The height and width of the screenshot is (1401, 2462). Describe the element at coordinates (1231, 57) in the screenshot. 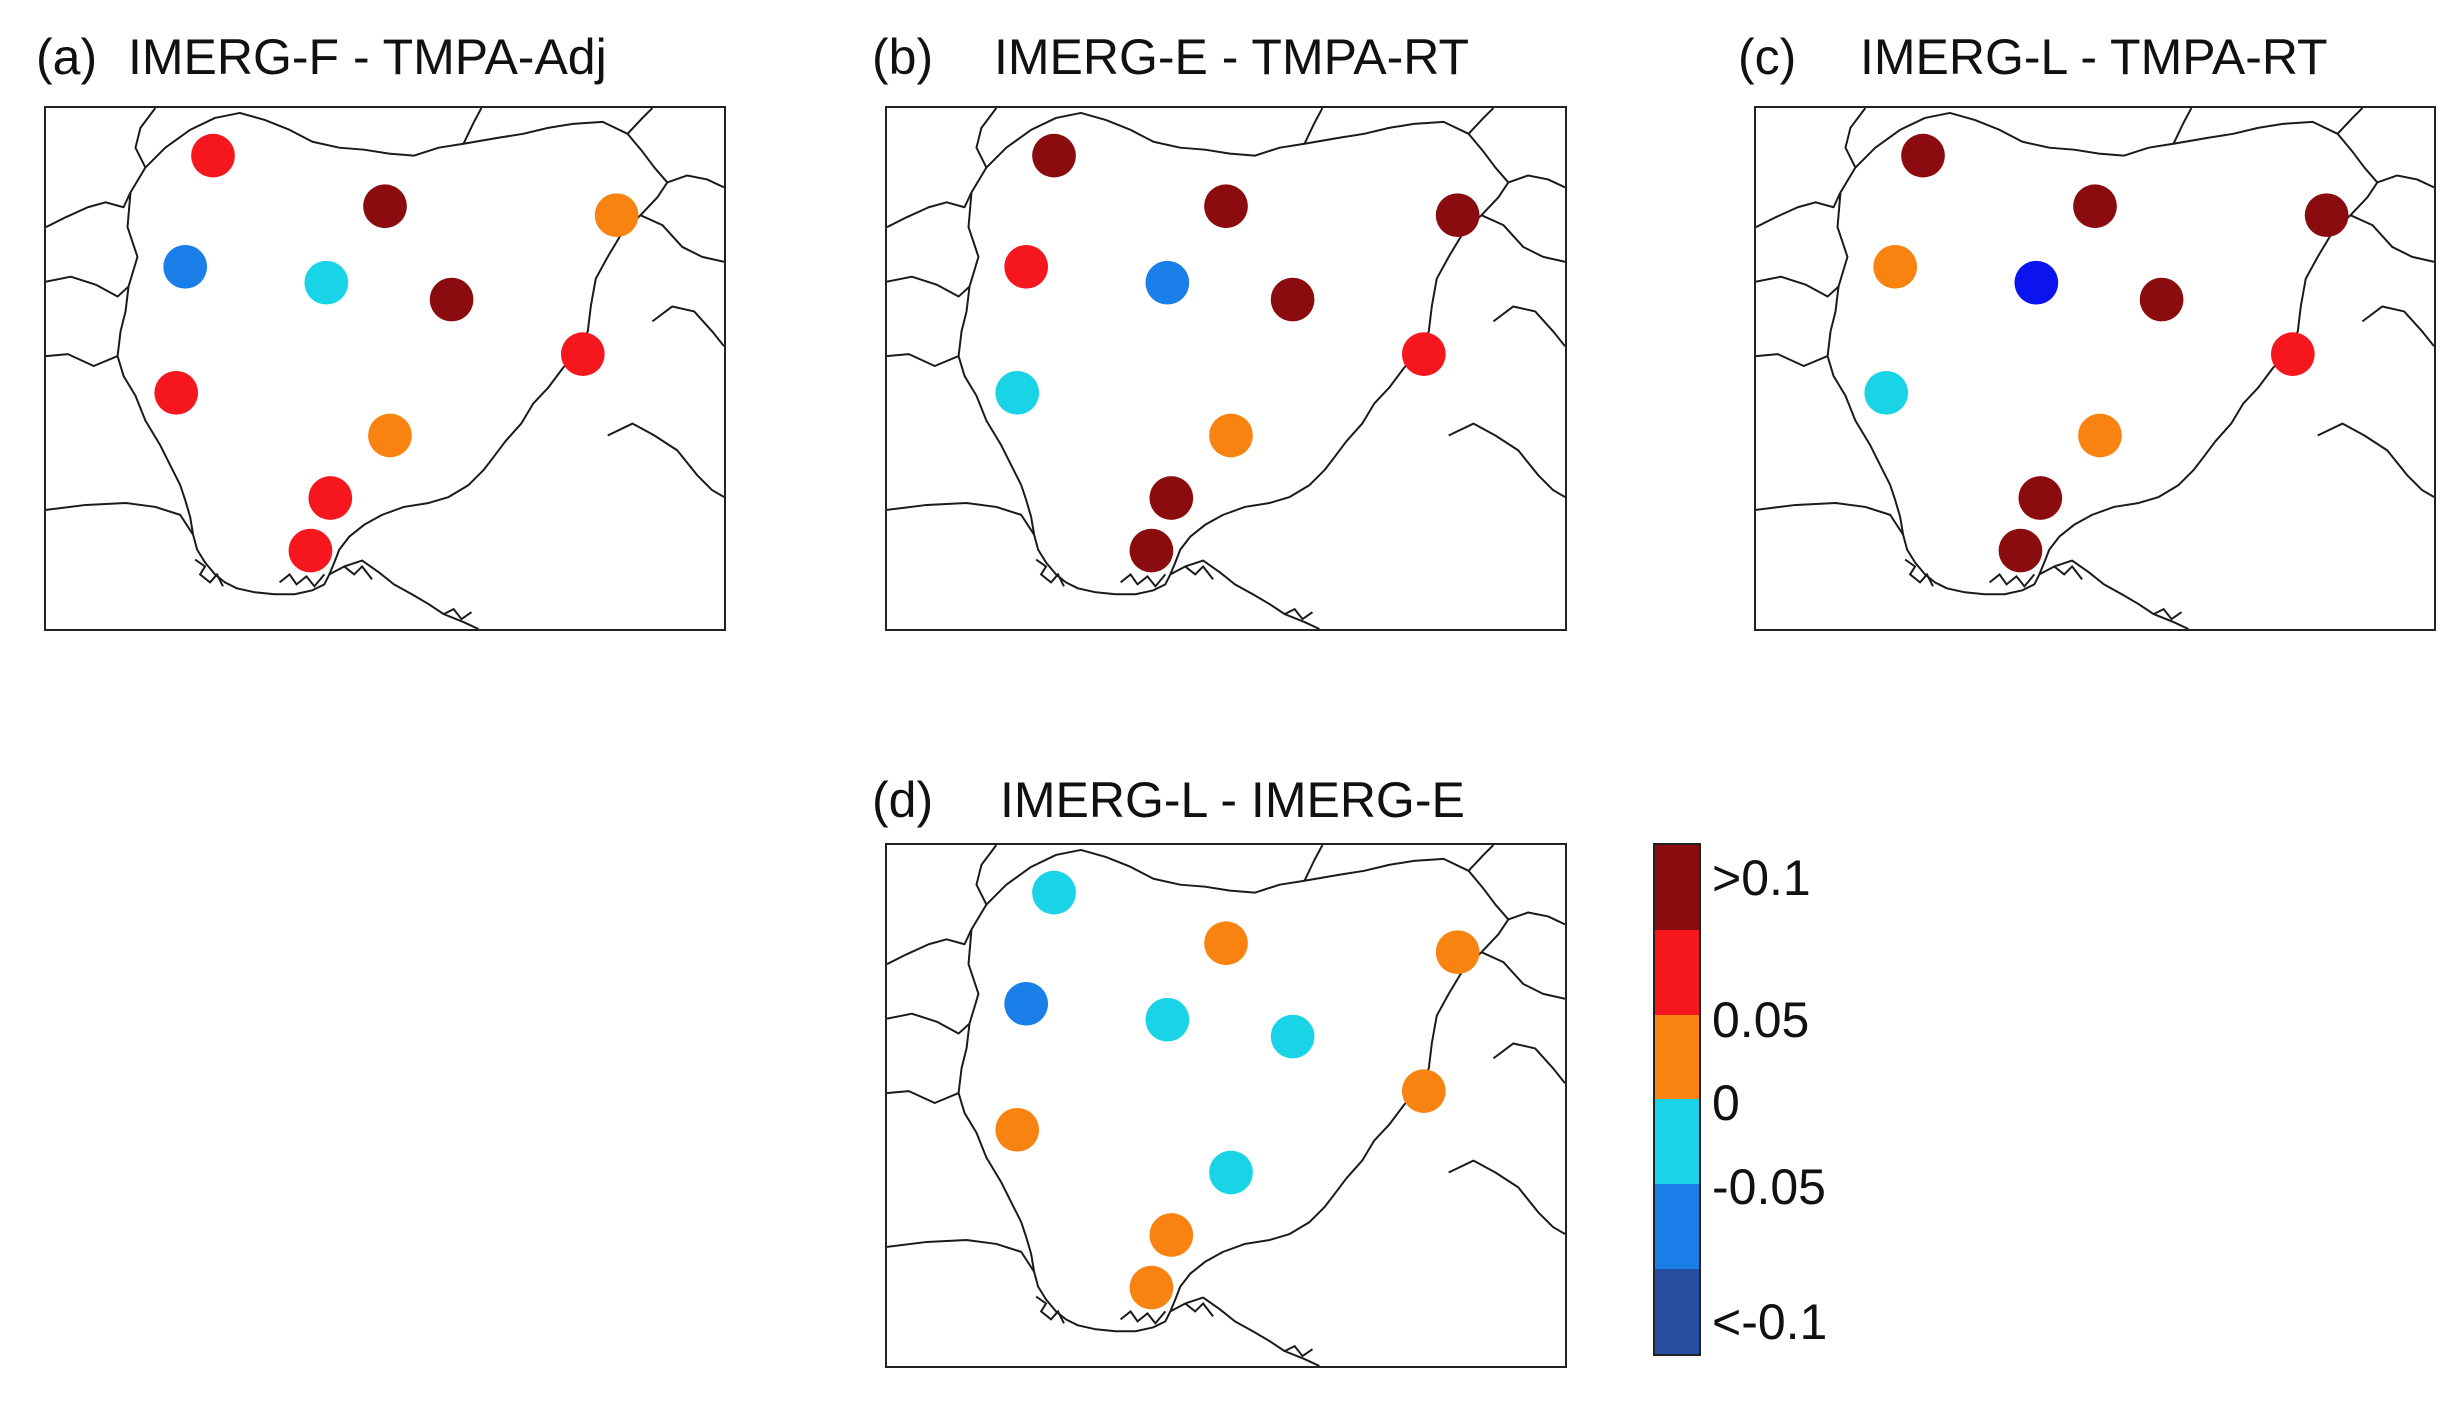

I see `panel-b-title: IMERG-E - TMPA-RT` at that location.